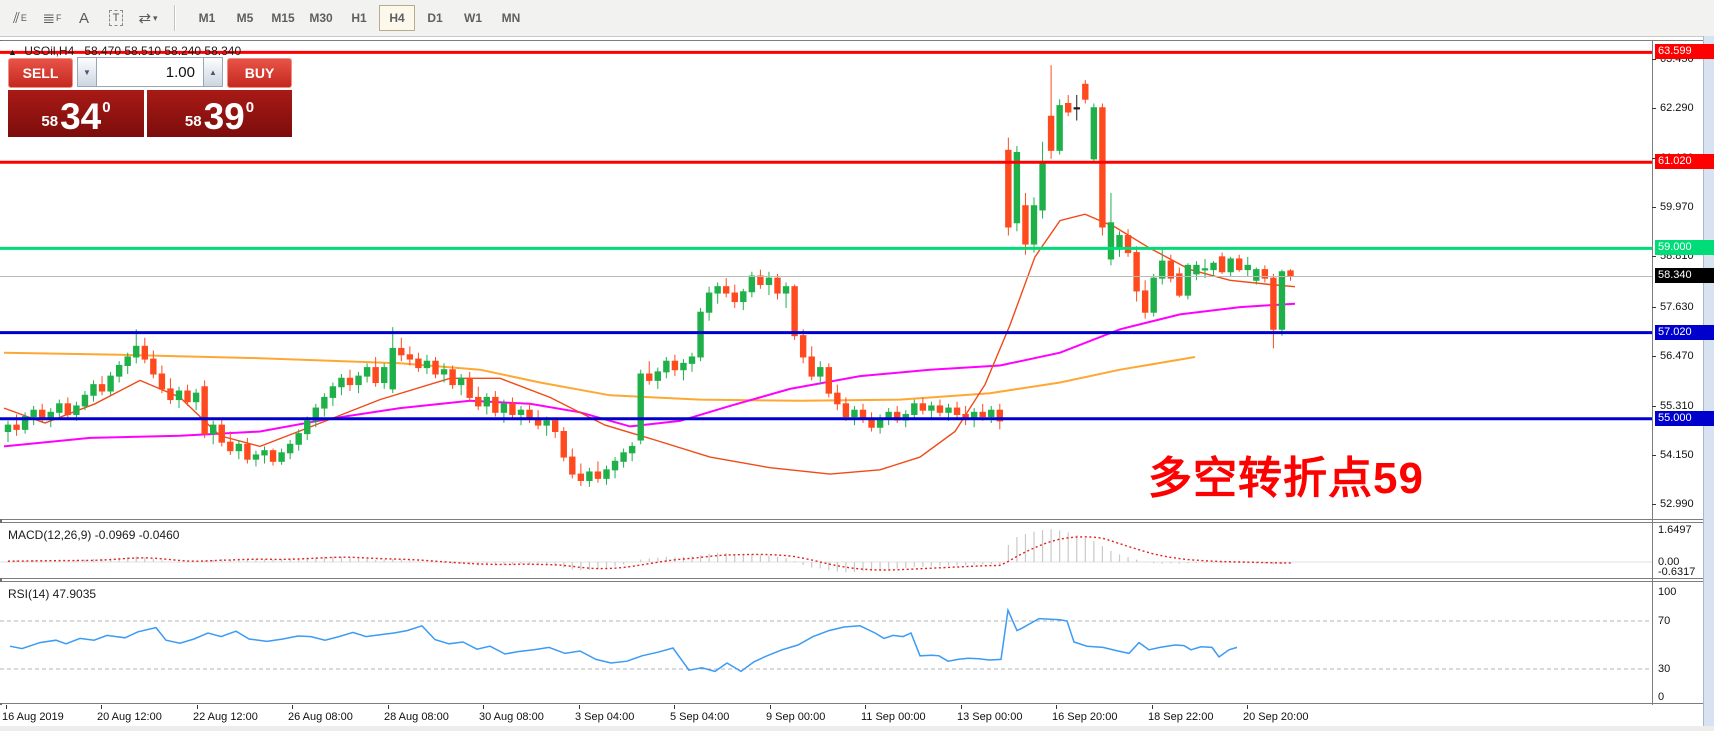 The height and width of the screenshot is (731, 1714). I want to click on timeframe-button-h4: H4, so click(397, 18).